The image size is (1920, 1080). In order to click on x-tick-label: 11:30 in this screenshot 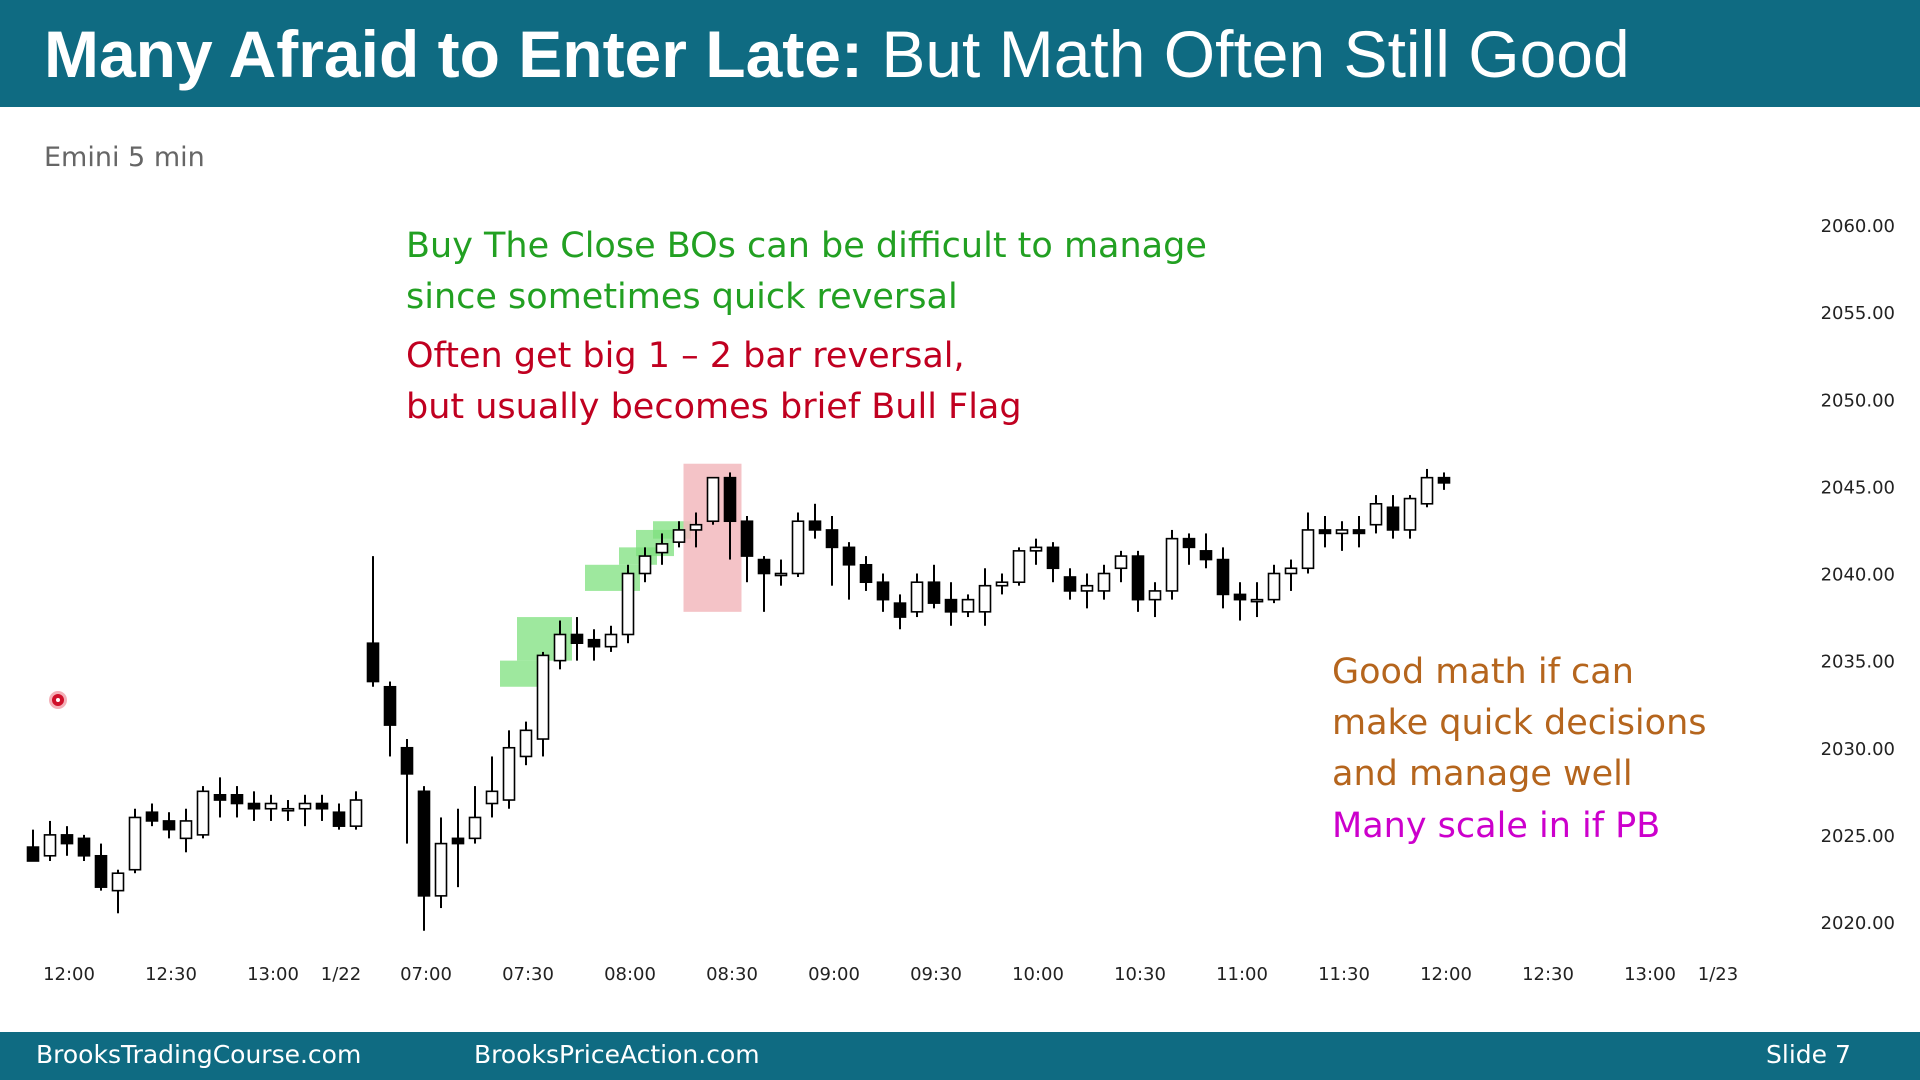, I will do `click(1344, 974)`.